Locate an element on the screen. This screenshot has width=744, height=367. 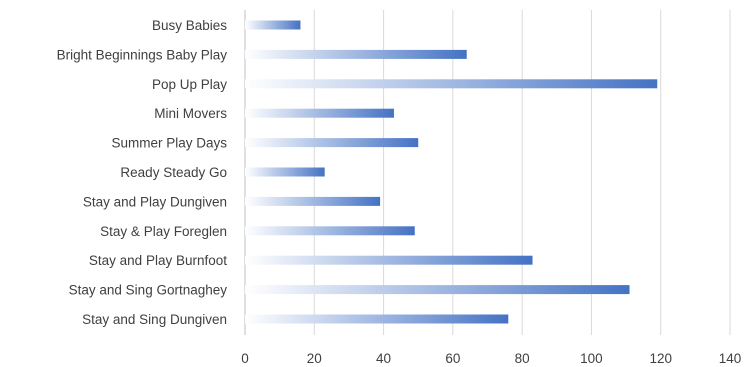
x-tick-label: 120 is located at coordinates (660, 358).